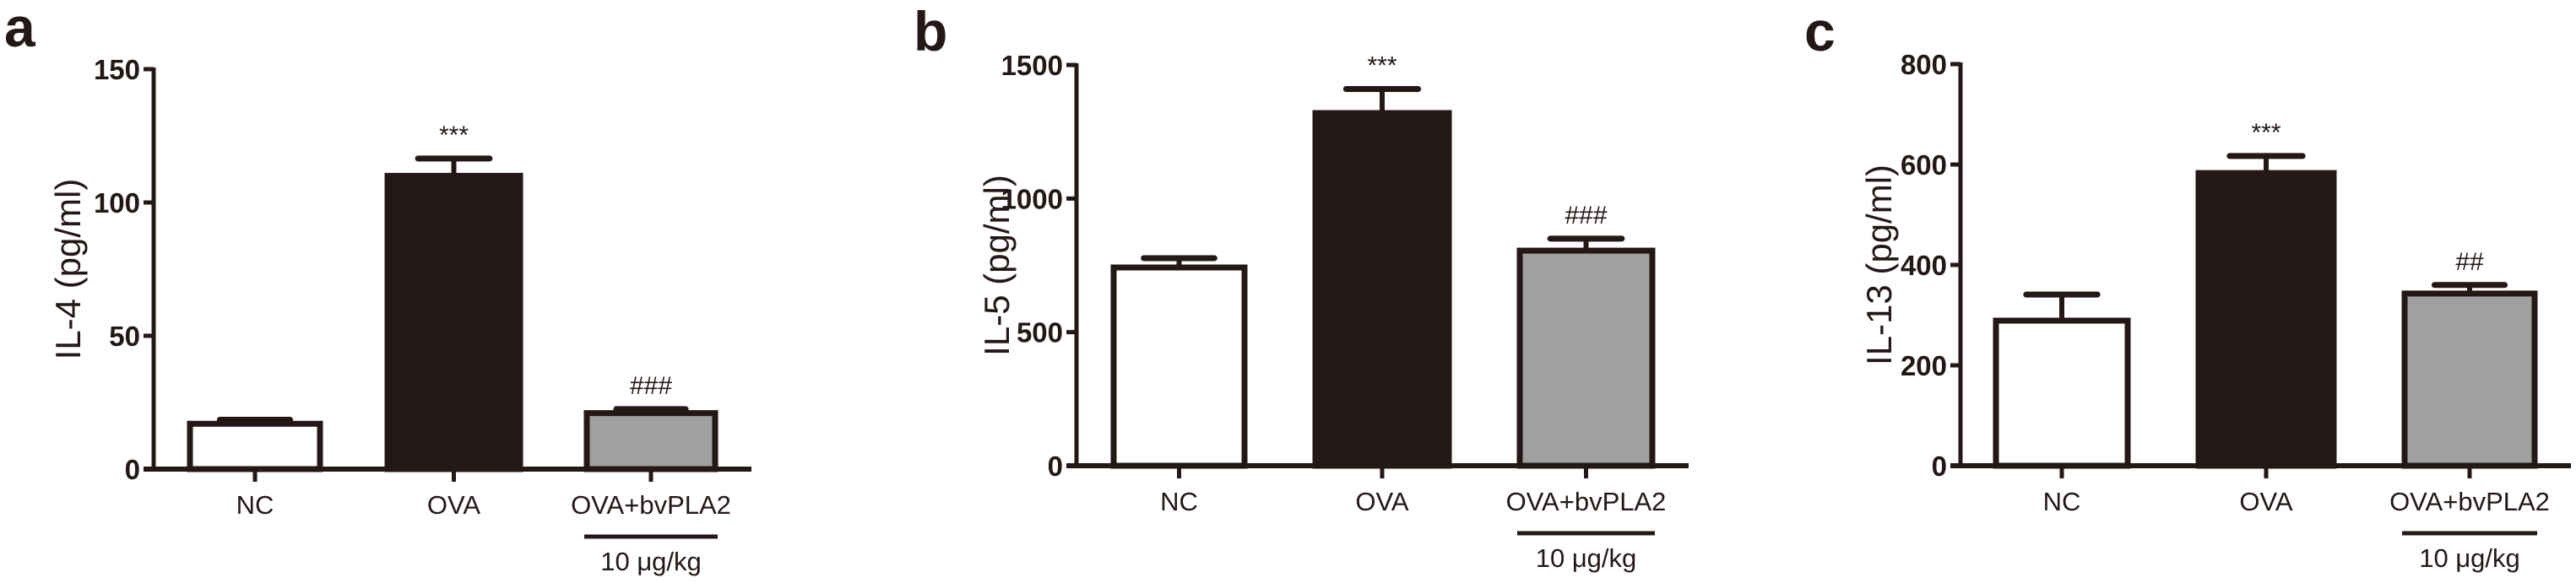  What do you see at coordinates (1924, 265) in the screenshot?
I see `y-tick-label: 400` at bounding box center [1924, 265].